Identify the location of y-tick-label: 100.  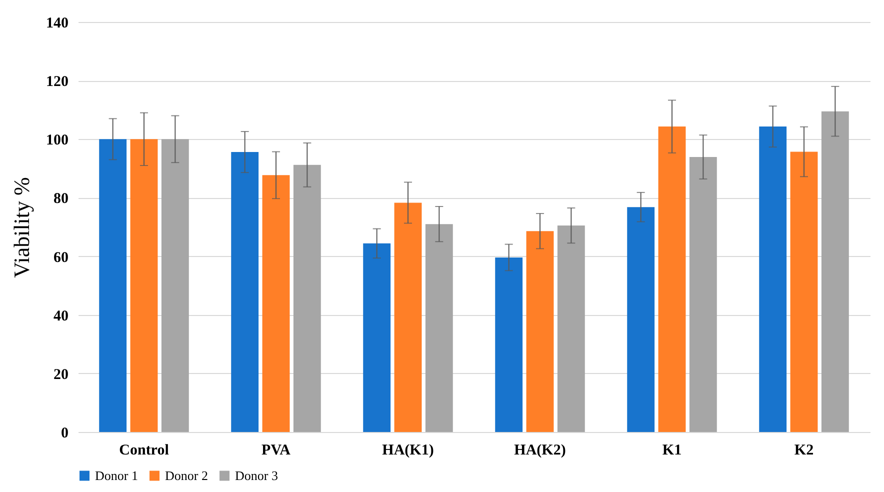
(57, 140).